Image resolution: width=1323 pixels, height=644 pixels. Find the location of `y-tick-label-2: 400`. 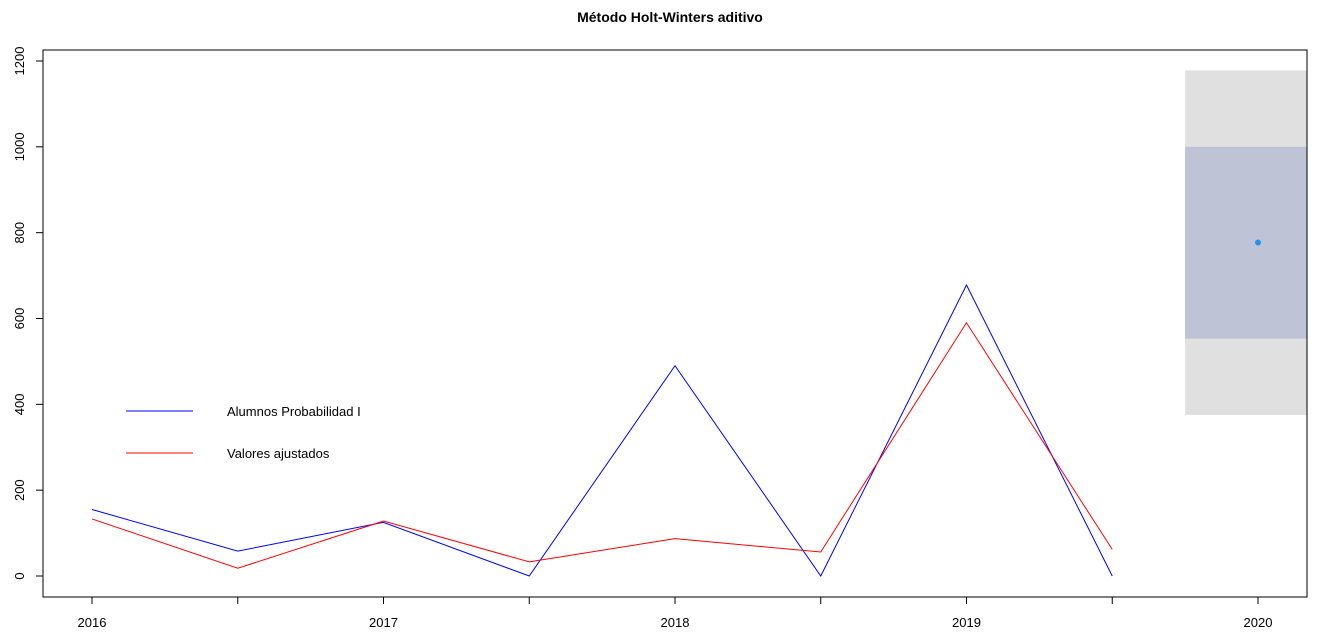

y-tick-label-2: 400 is located at coordinates (19, 404).